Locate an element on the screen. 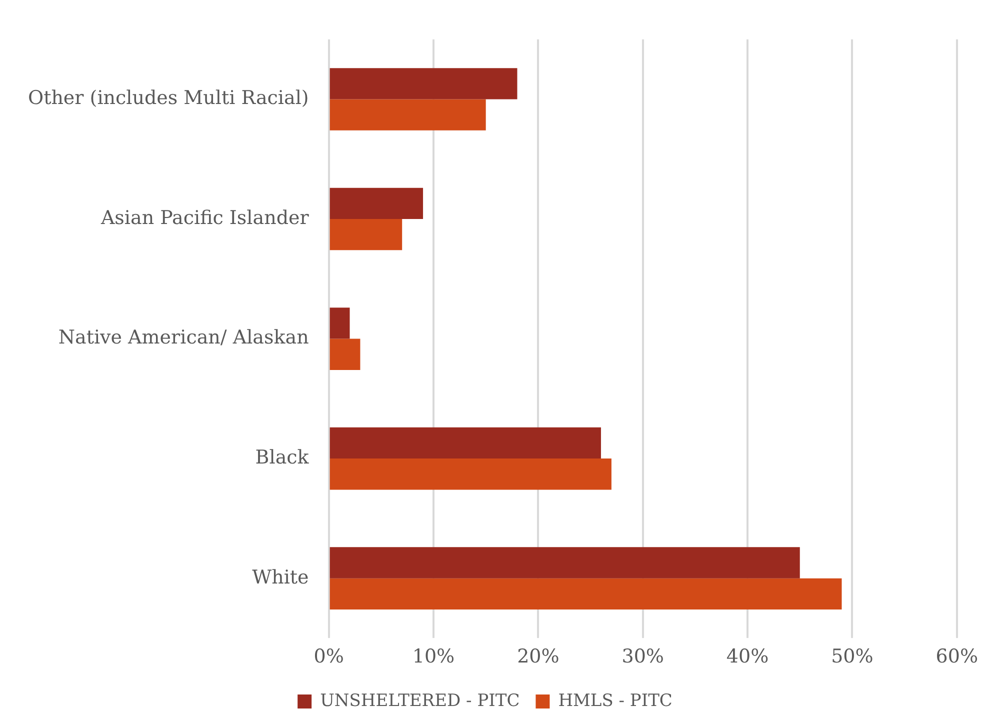  x-tick-label: 50% is located at coordinates (852, 657).